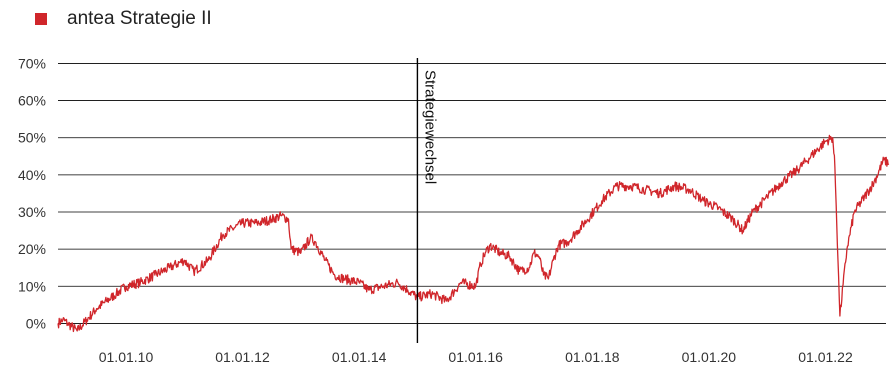 The image size is (892, 367). What do you see at coordinates (359, 357) in the screenshot?
I see `x-tick-label: 01.01.14` at bounding box center [359, 357].